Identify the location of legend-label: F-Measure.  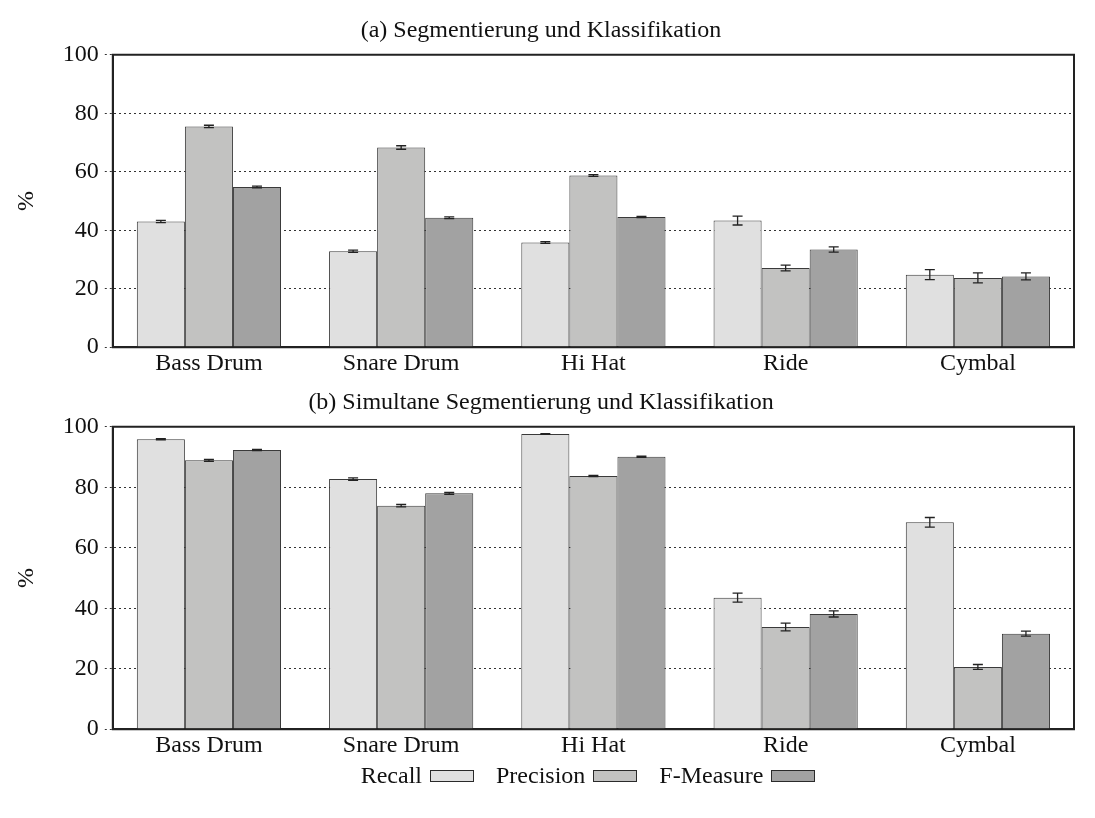
(711, 775).